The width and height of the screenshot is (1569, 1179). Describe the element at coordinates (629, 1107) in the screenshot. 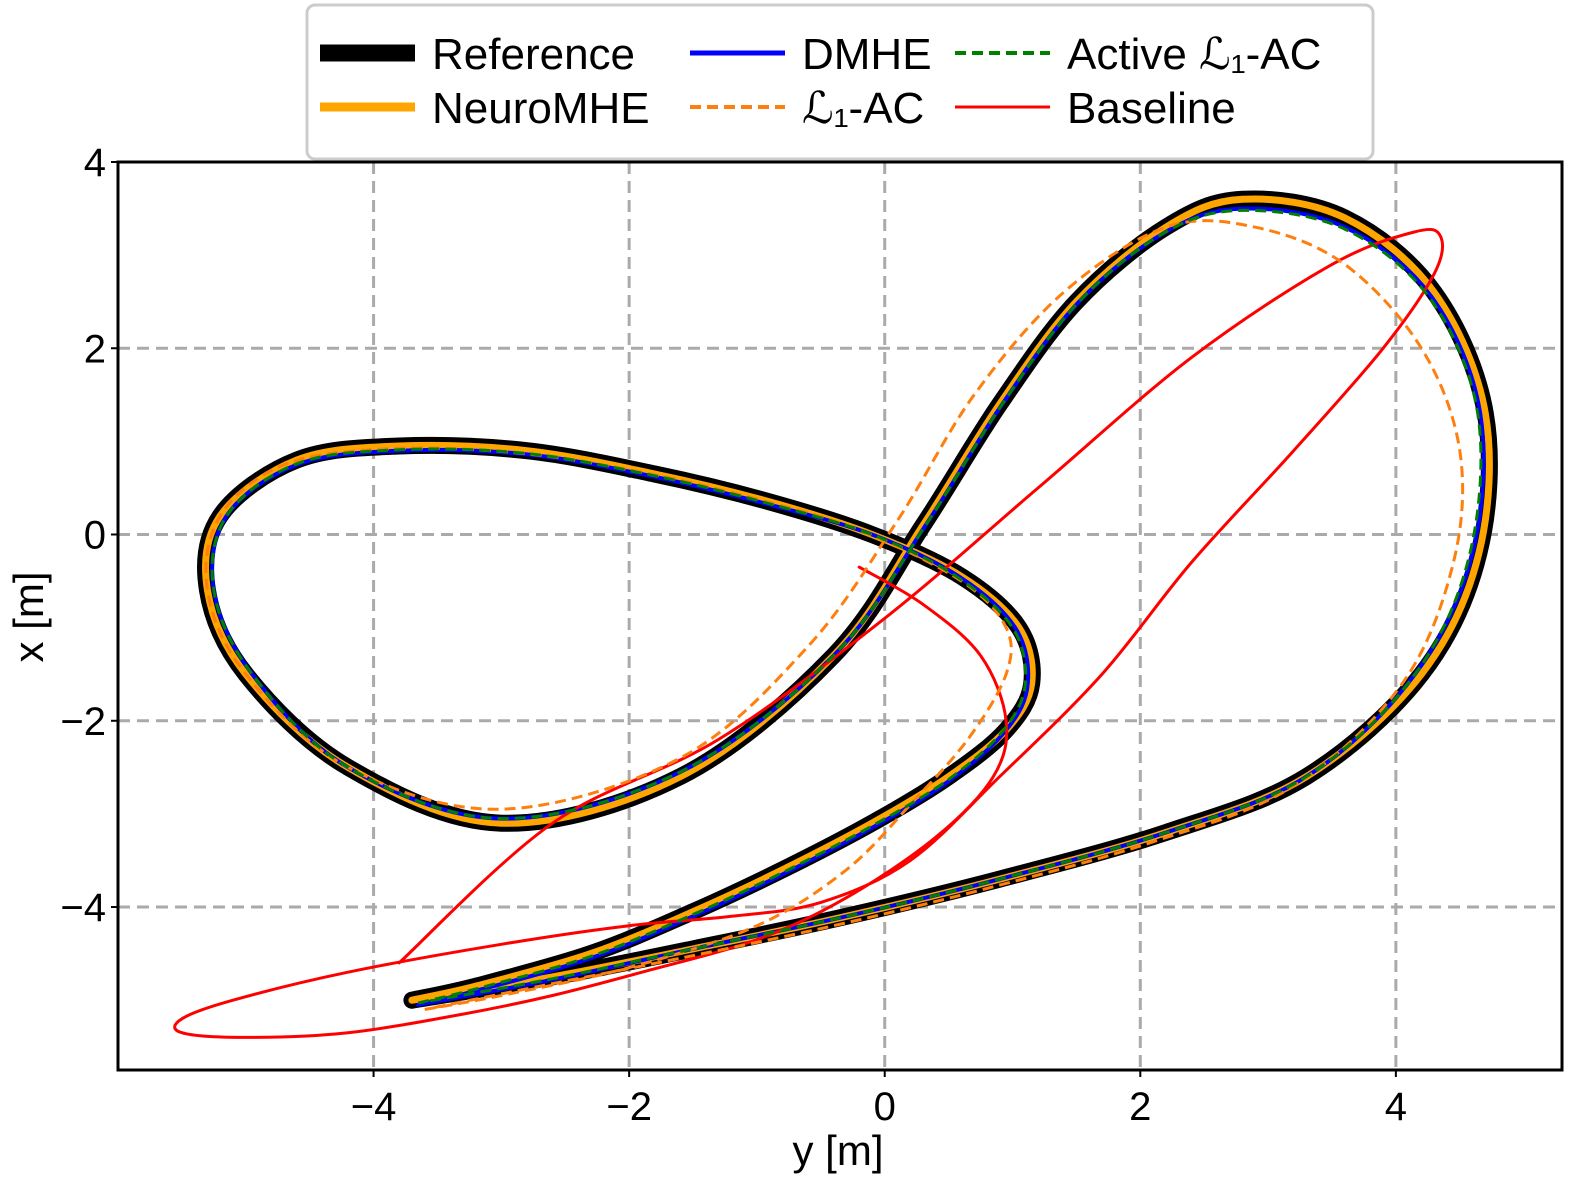

I see `x-tick-label: −2` at that location.